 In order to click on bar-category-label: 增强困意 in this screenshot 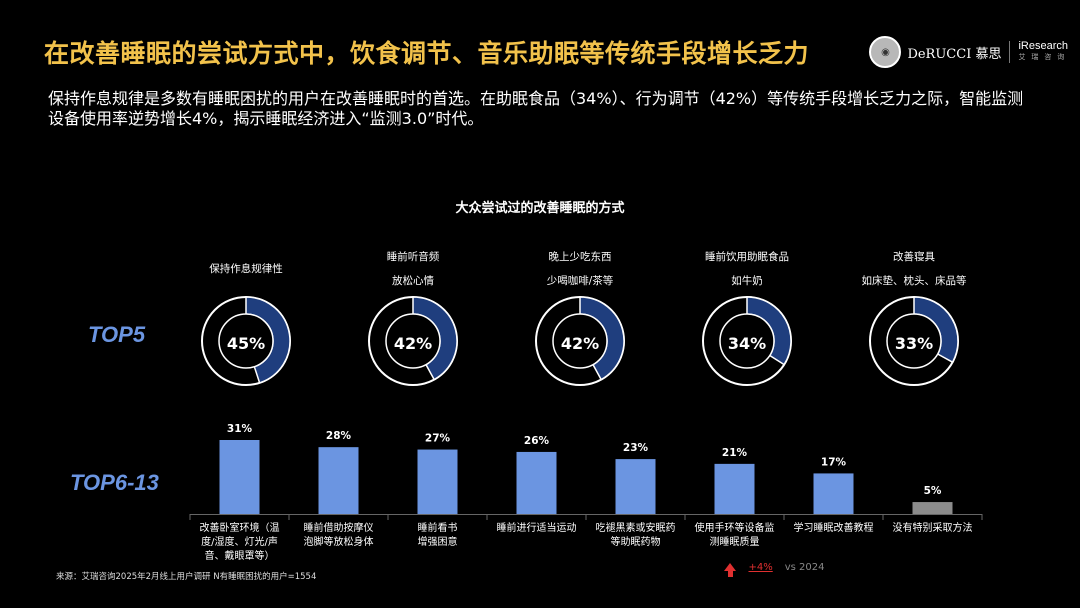, I will do `click(438, 541)`.